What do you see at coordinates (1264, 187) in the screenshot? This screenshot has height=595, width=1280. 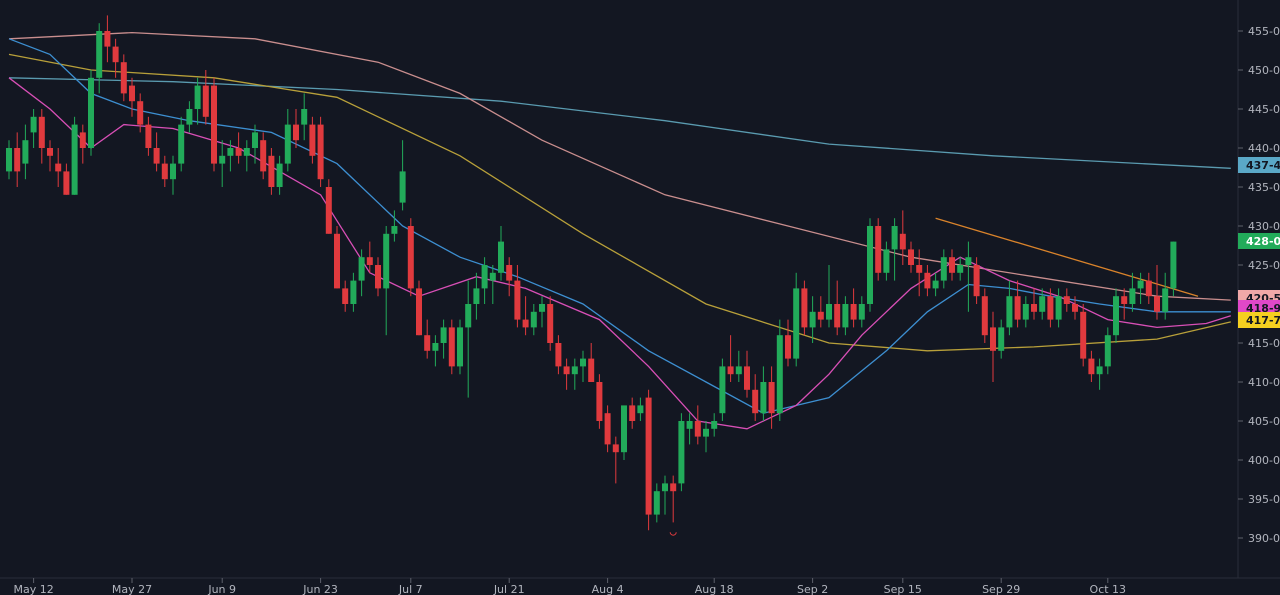 I see `price-tick-label: 435-0` at bounding box center [1264, 187].